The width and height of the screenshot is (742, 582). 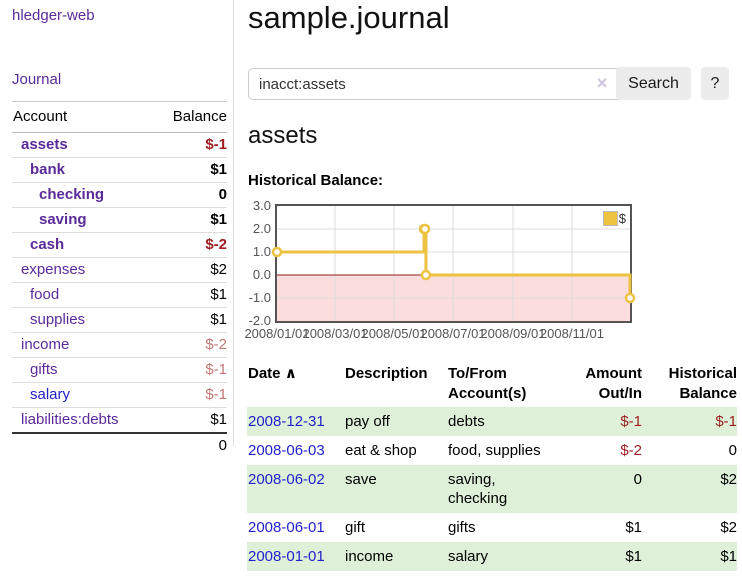 I want to click on transaction-date-link: 2008-01-01, so click(x=286, y=556).